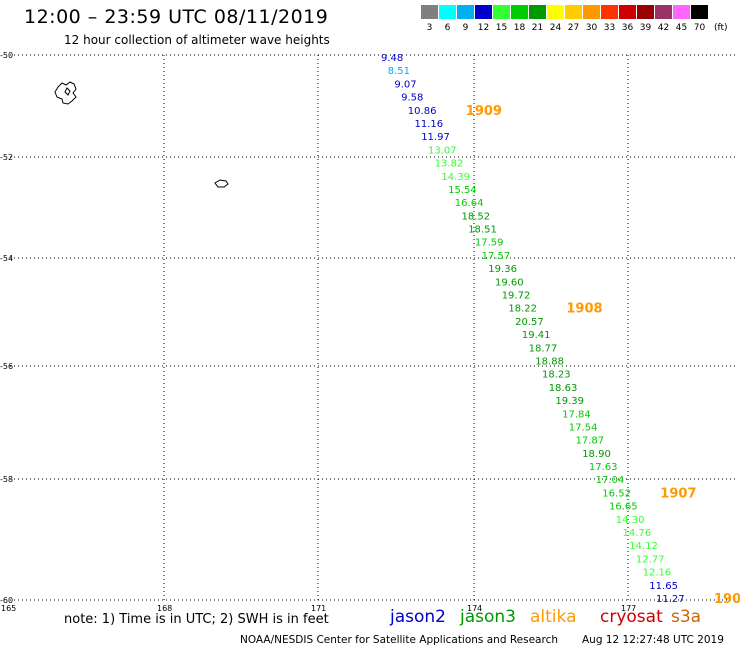 The image size is (740, 650). I want to click on legend-swatch-label: 42, so click(663, 28).